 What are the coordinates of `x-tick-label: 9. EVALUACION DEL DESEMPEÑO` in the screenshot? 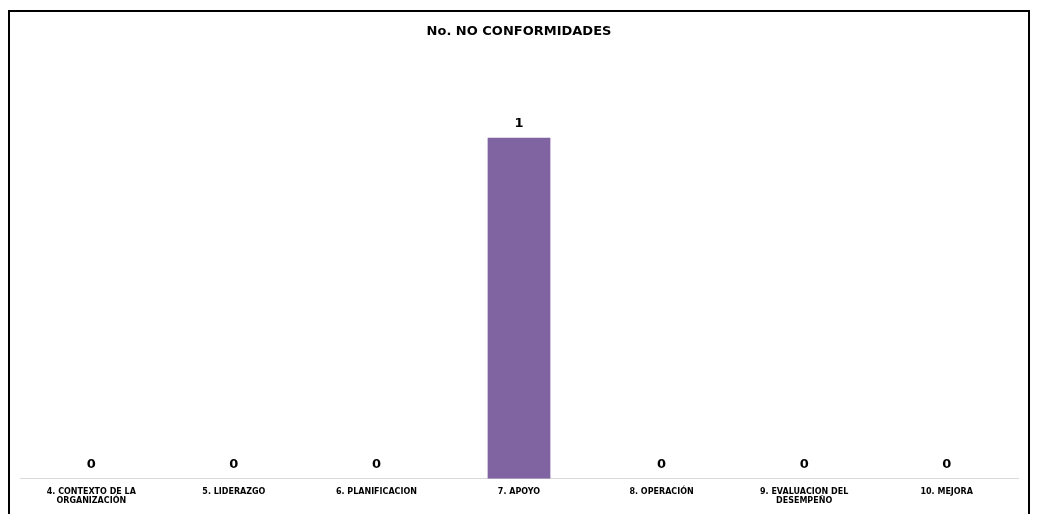 It's located at (804, 496).